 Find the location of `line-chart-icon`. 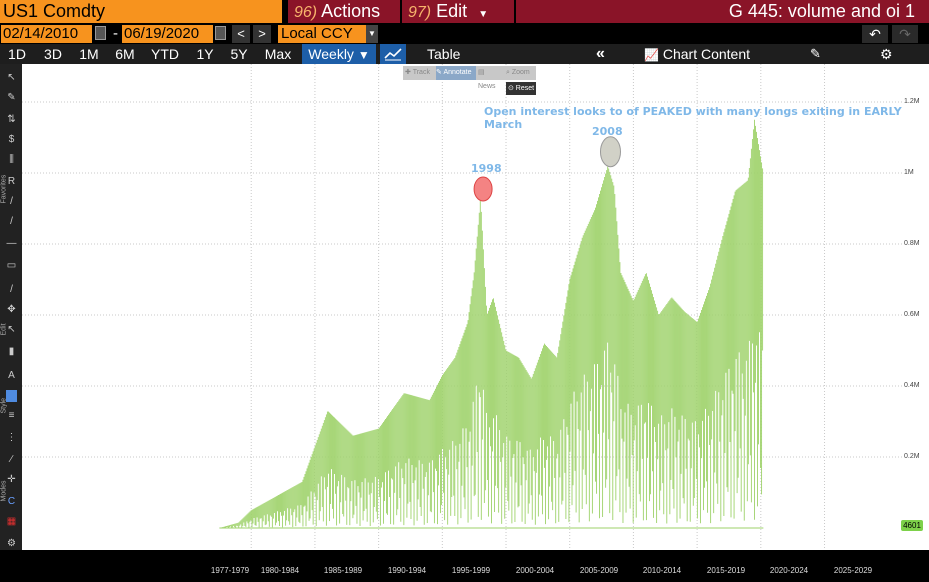

line-chart-icon is located at coordinates (393, 54).